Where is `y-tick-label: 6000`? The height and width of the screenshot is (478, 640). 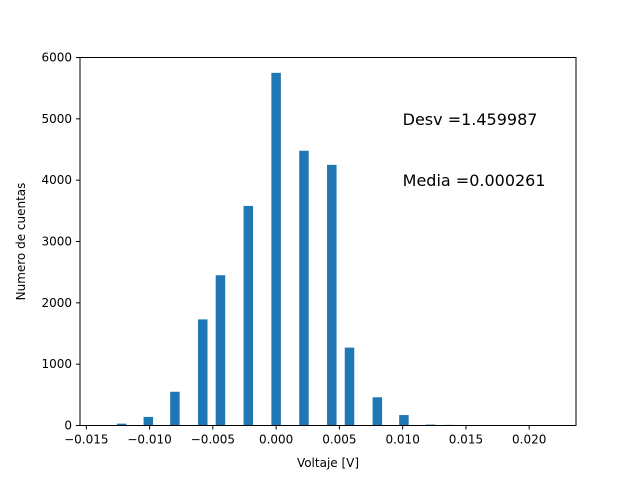 y-tick-label: 6000 is located at coordinates (56, 58).